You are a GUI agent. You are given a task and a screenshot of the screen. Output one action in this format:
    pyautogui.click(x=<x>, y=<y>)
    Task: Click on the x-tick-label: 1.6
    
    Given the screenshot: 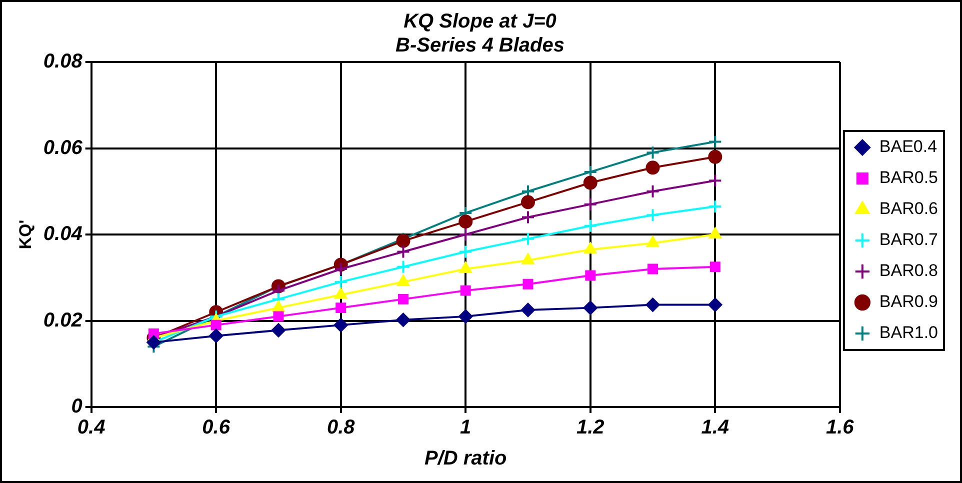 What is the action you would take?
    pyautogui.click(x=840, y=427)
    